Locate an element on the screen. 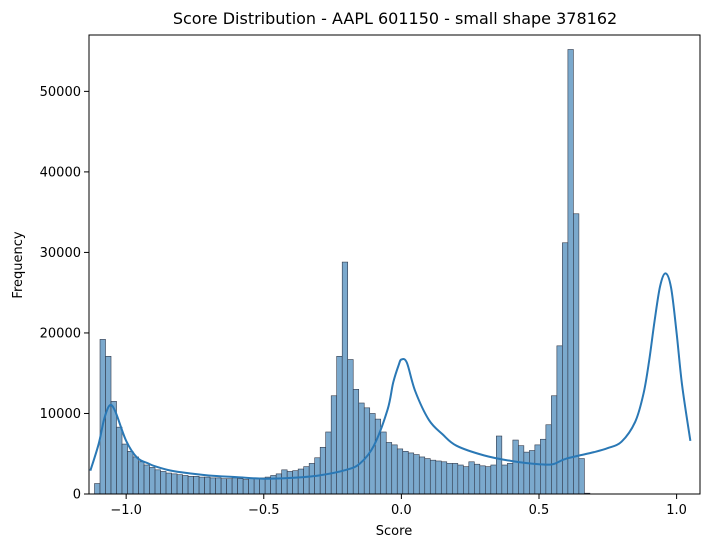  y-tick-label: 40000 is located at coordinates (60, 172).